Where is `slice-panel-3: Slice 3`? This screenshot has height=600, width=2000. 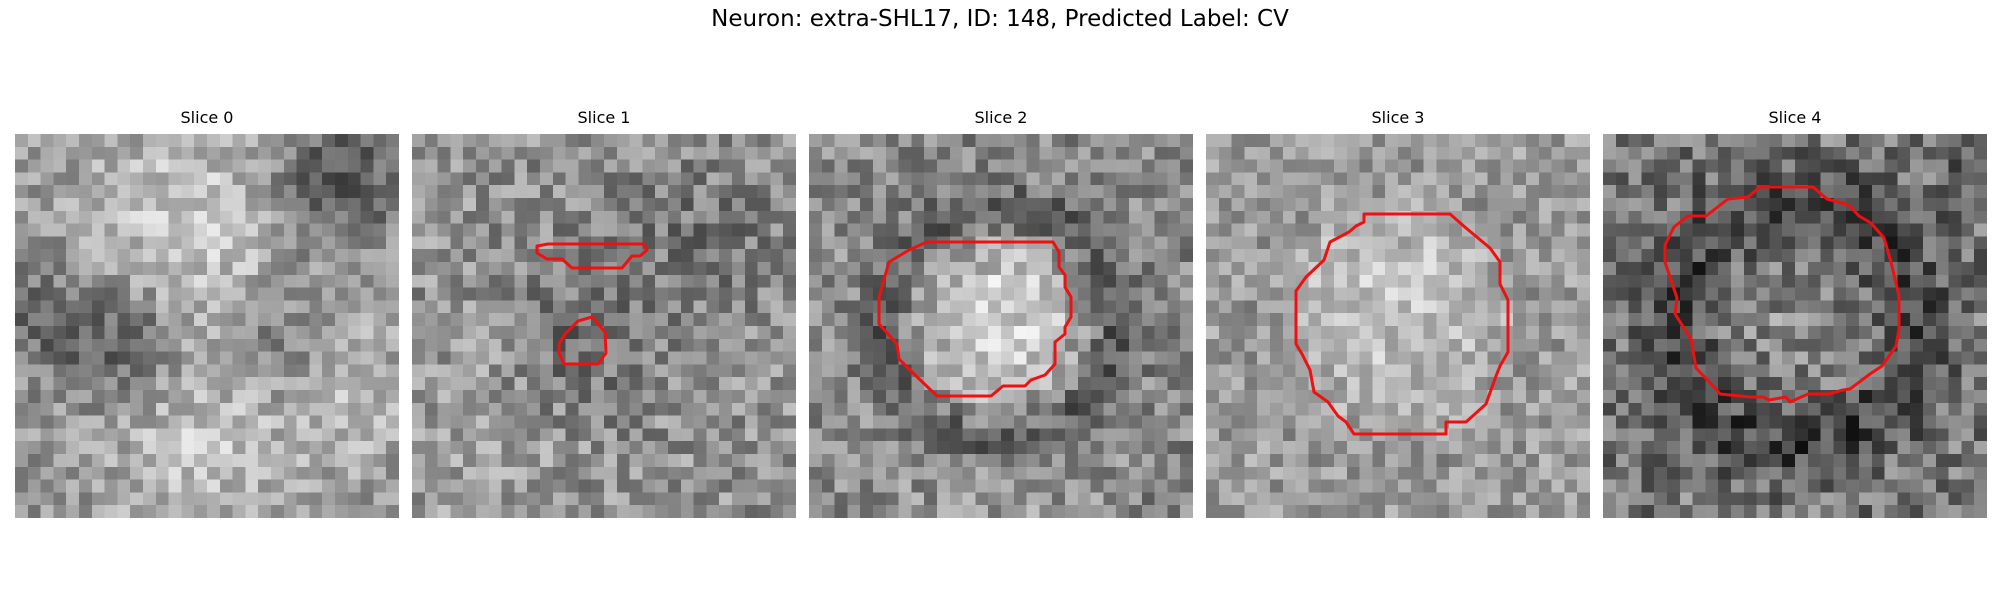
slice-panel-3: Slice 3 is located at coordinates (1398, 314).